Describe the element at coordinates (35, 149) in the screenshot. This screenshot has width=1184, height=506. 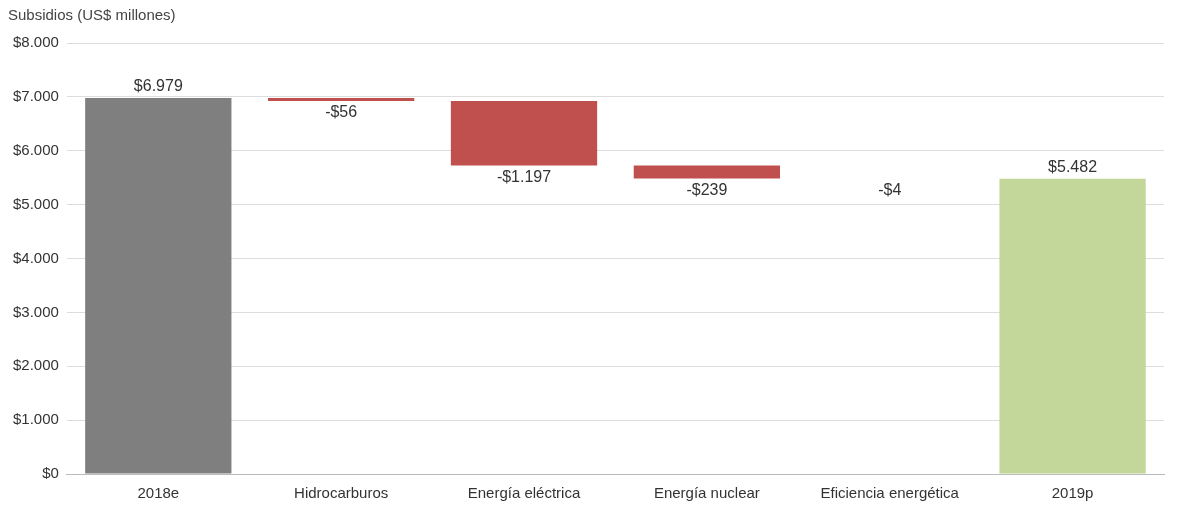
I see `y-tick-label: $6.000` at that location.